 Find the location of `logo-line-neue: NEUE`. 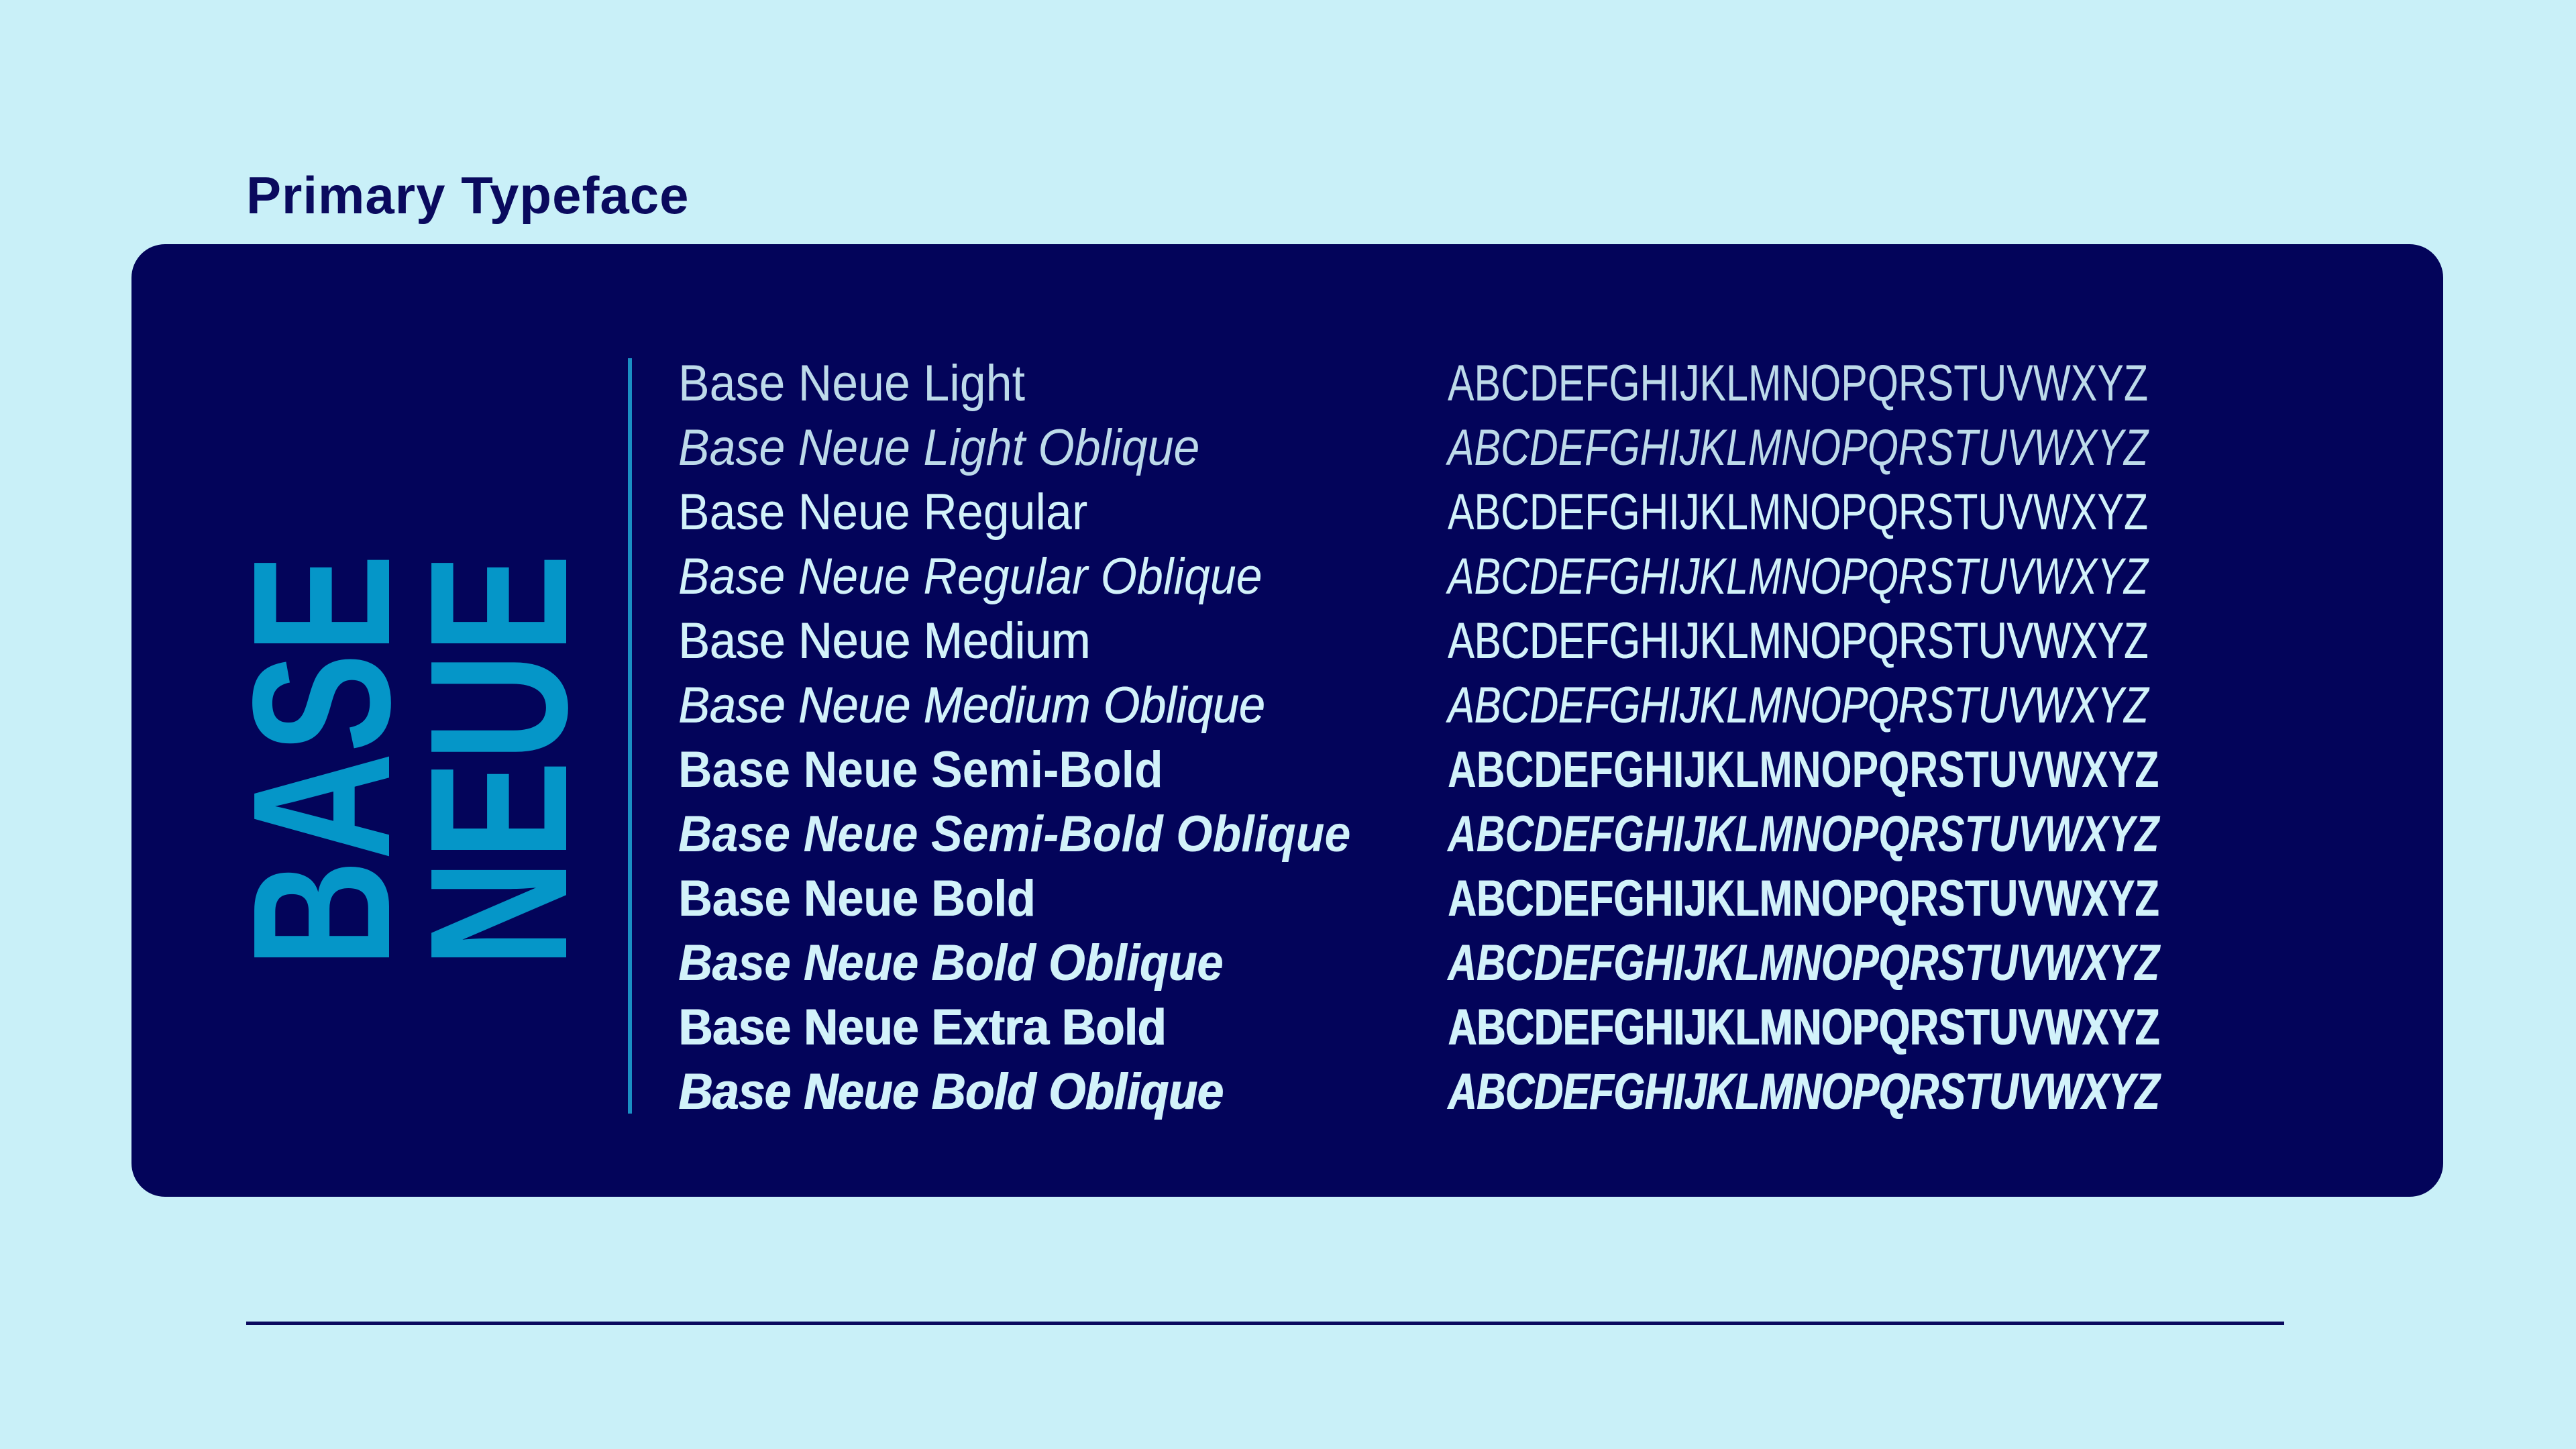

logo-line-neue: NEUE is located at coordinates (483, 760).